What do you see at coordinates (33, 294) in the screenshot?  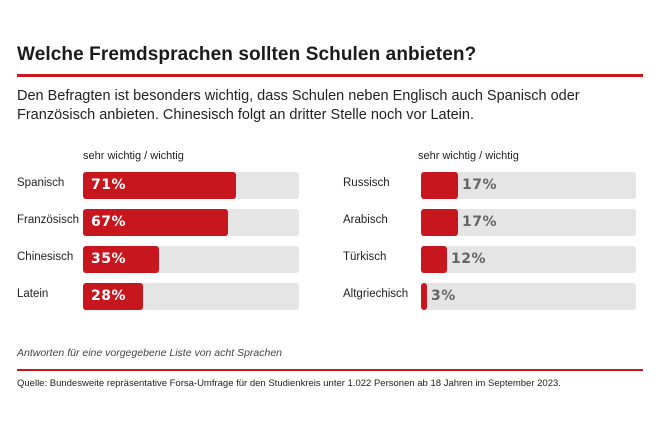 I see `category-label: Latein` at bounding box center [33, 294].